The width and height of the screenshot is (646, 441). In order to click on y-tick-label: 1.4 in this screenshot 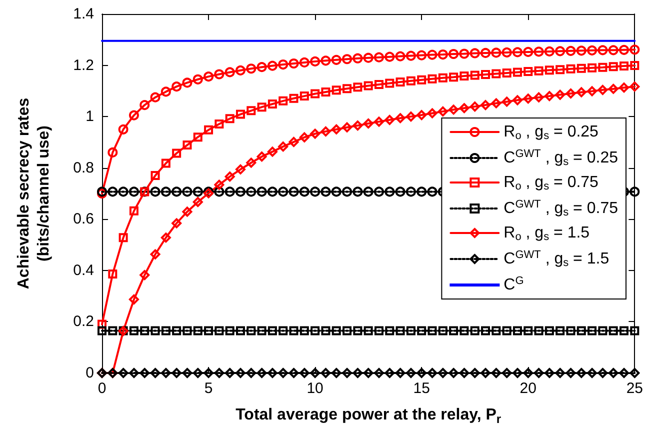, I will do `click(83, 14)`.